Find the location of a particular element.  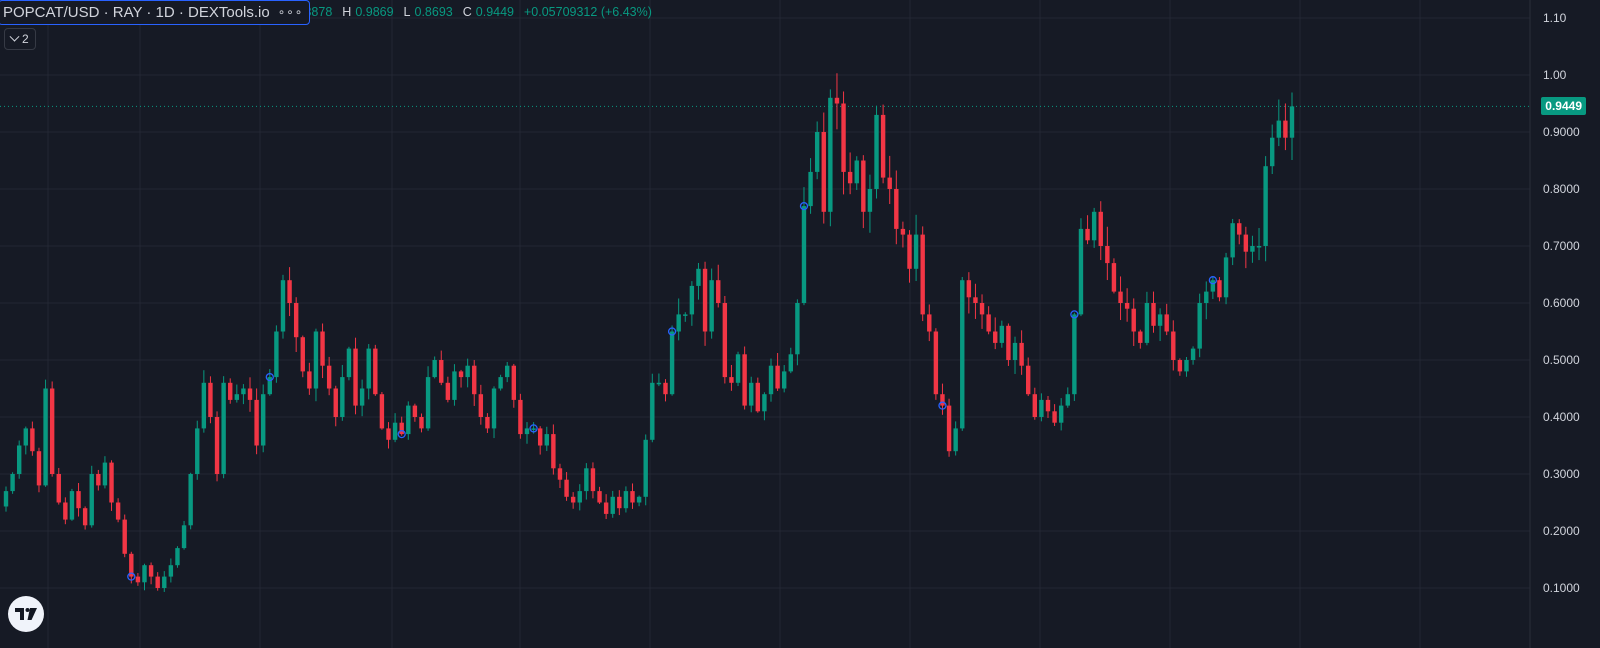

price-axis-tick-label: 0.9000 is located at coordinates (1561, 132).